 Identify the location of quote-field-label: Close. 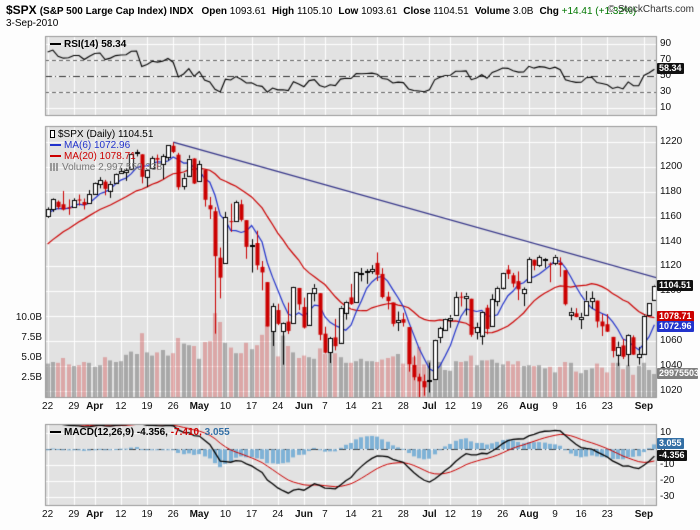
(418, 11).